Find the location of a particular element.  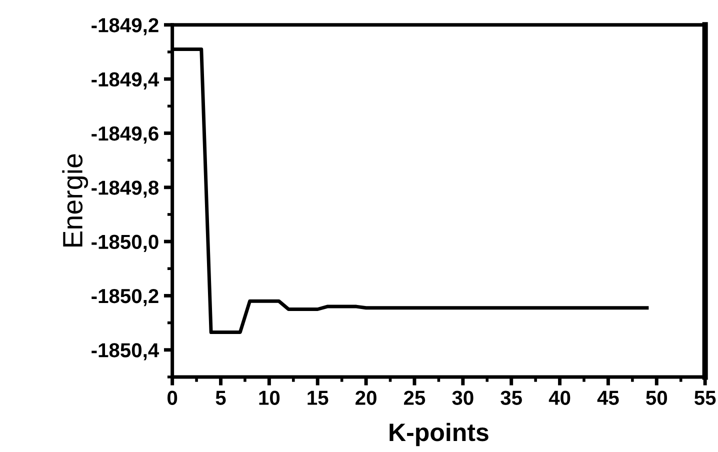

x-tick-label: 5 is located at coordinates (221, 397).